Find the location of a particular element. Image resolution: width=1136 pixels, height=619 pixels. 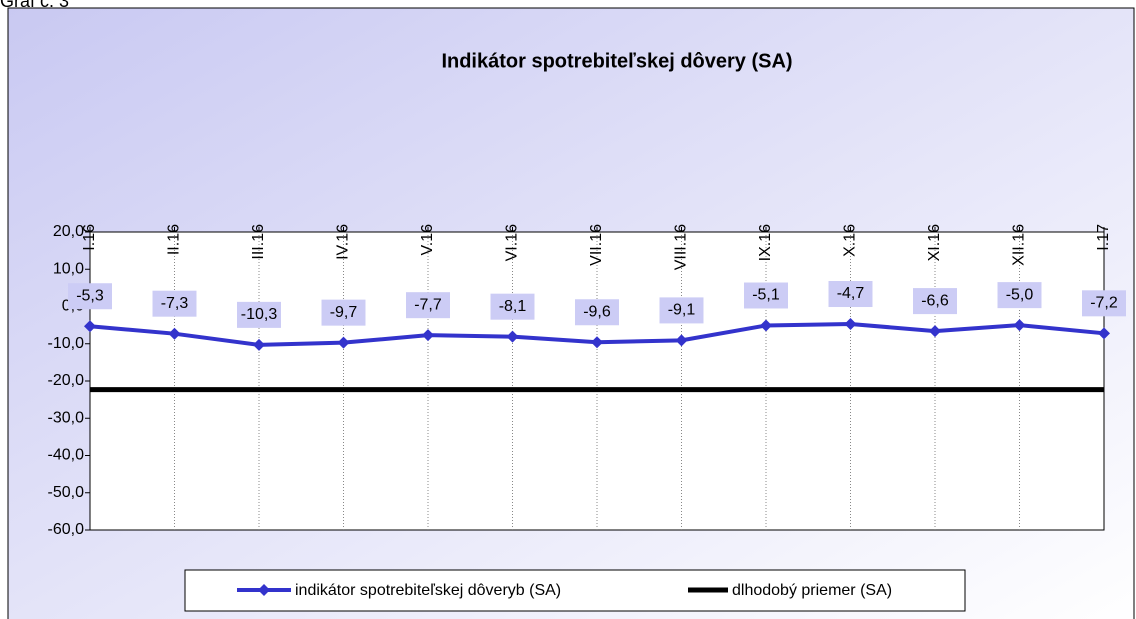

legend-label: dlhodobý priemer (SA) is located at coordinates (812, 590).